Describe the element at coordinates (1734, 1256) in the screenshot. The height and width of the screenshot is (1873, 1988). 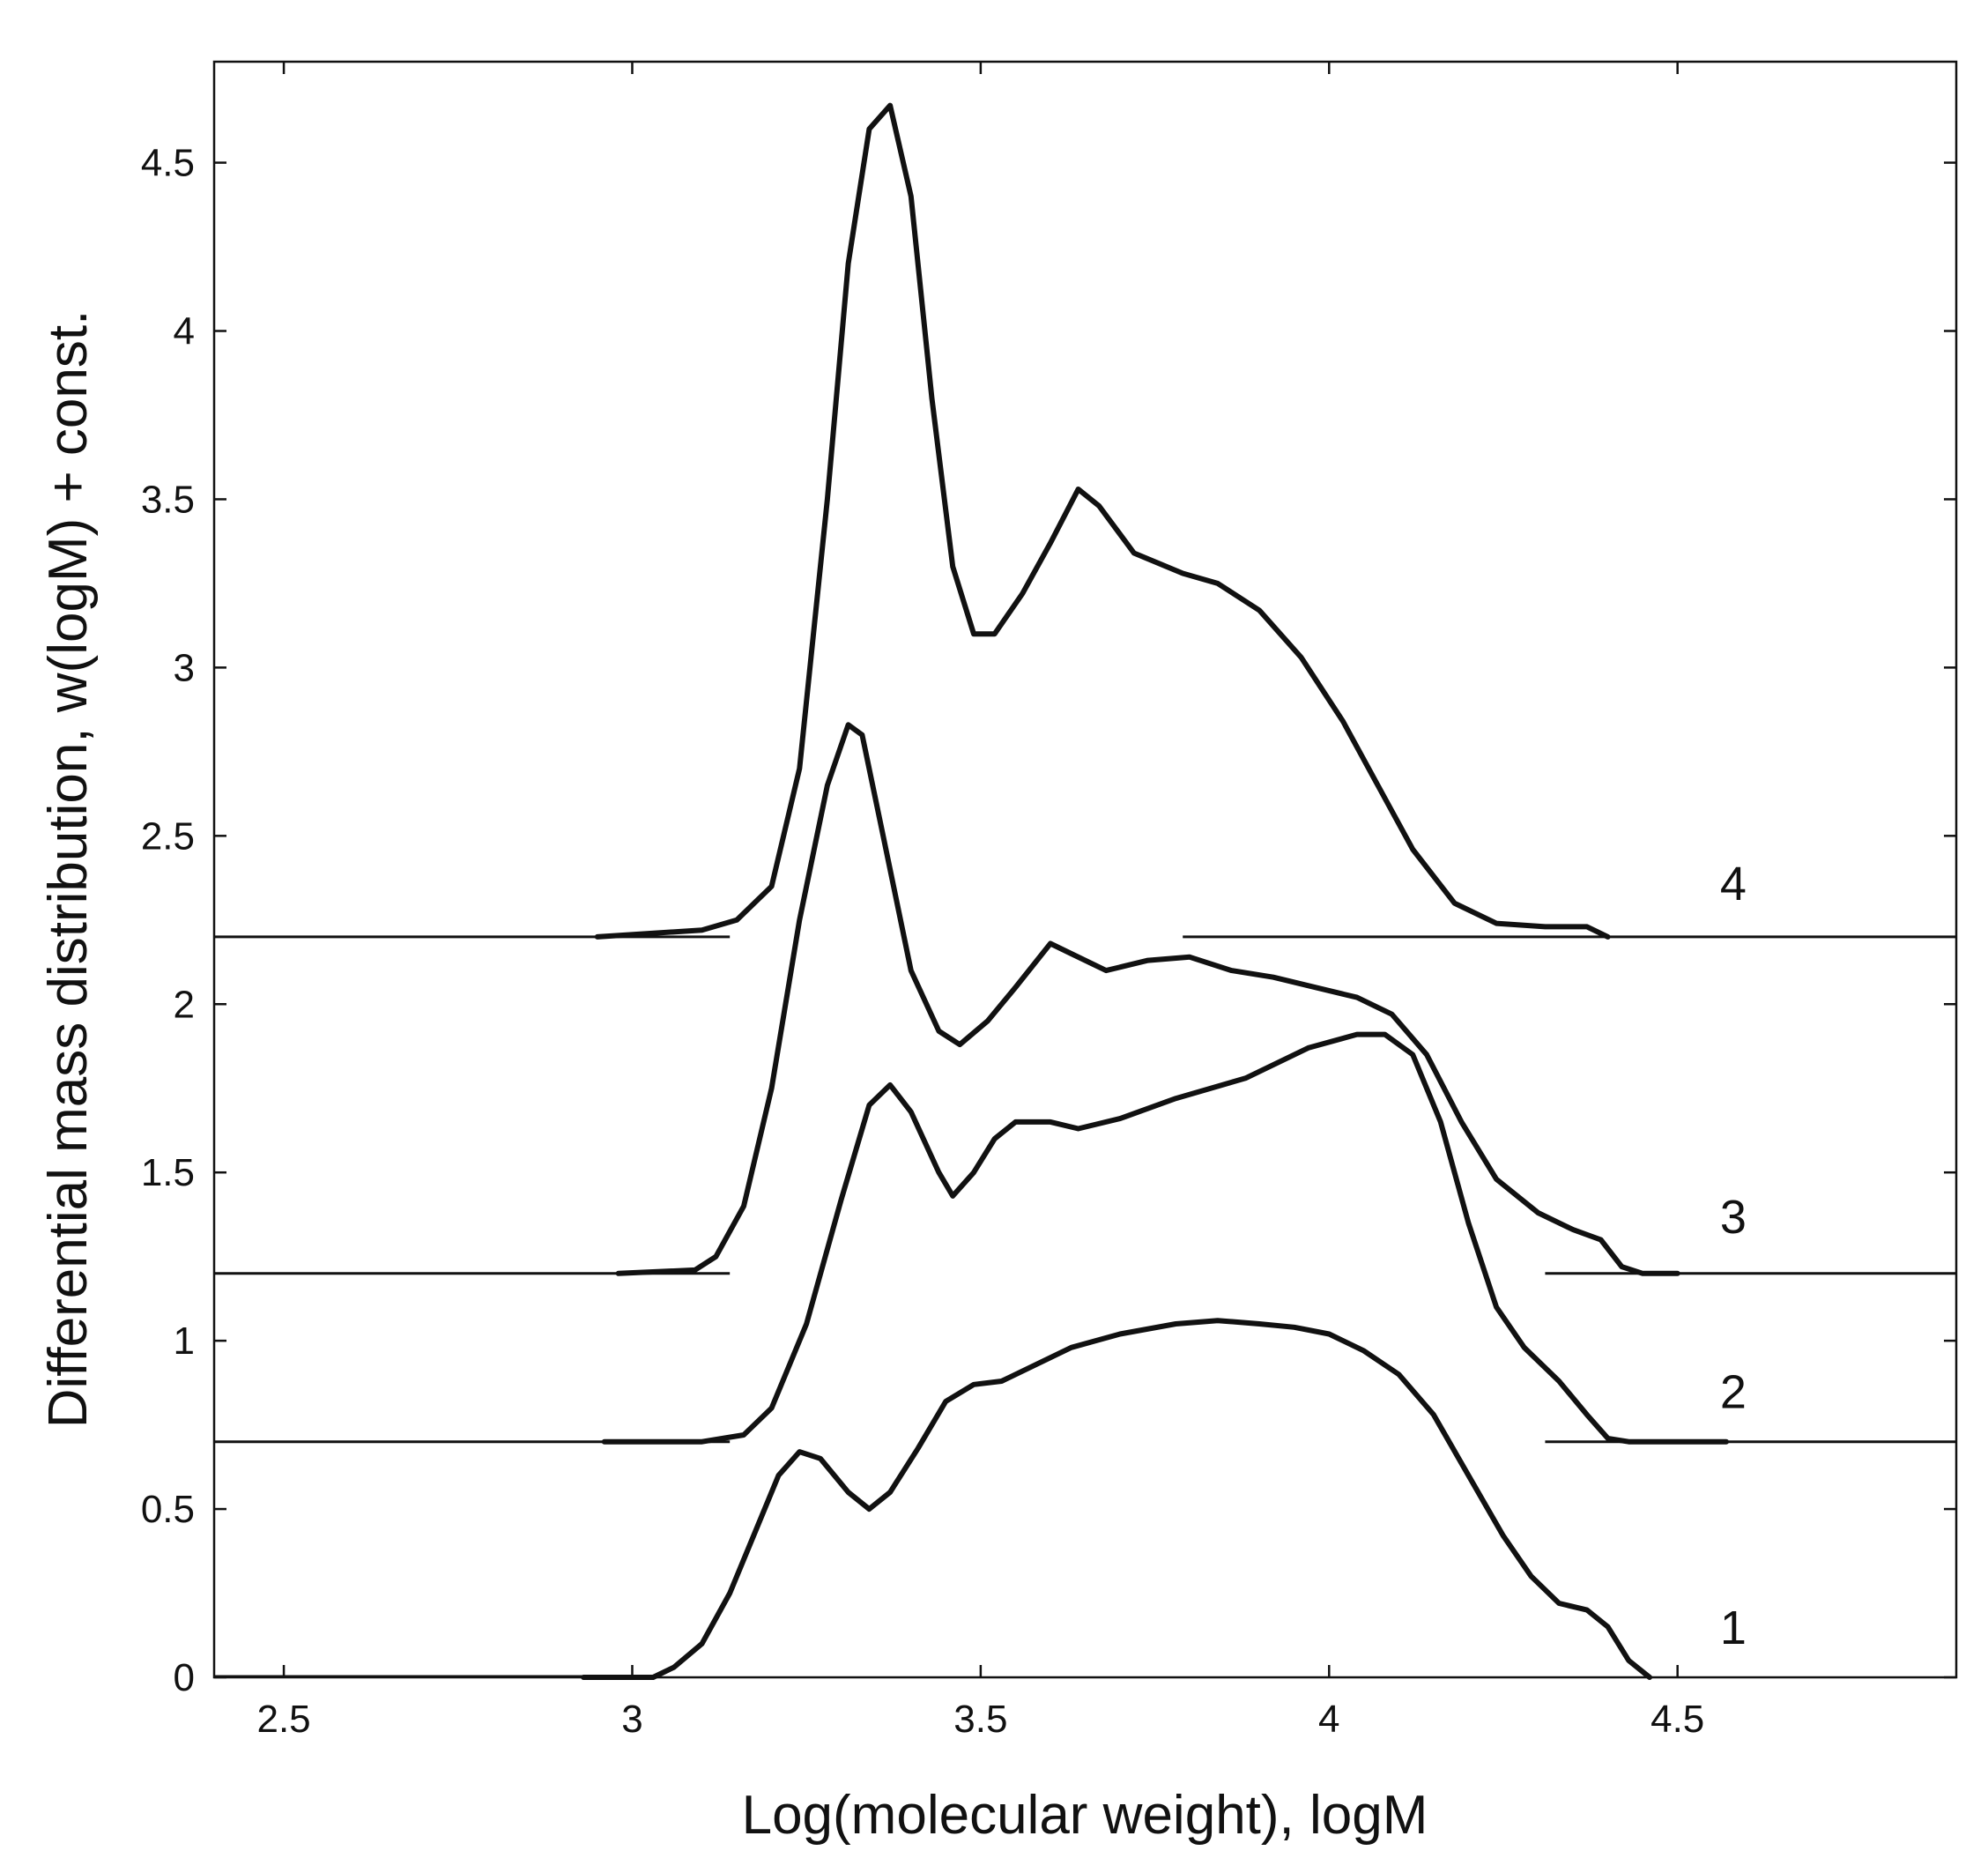
I see `curve-labels: 1 2 3 4` at that location.